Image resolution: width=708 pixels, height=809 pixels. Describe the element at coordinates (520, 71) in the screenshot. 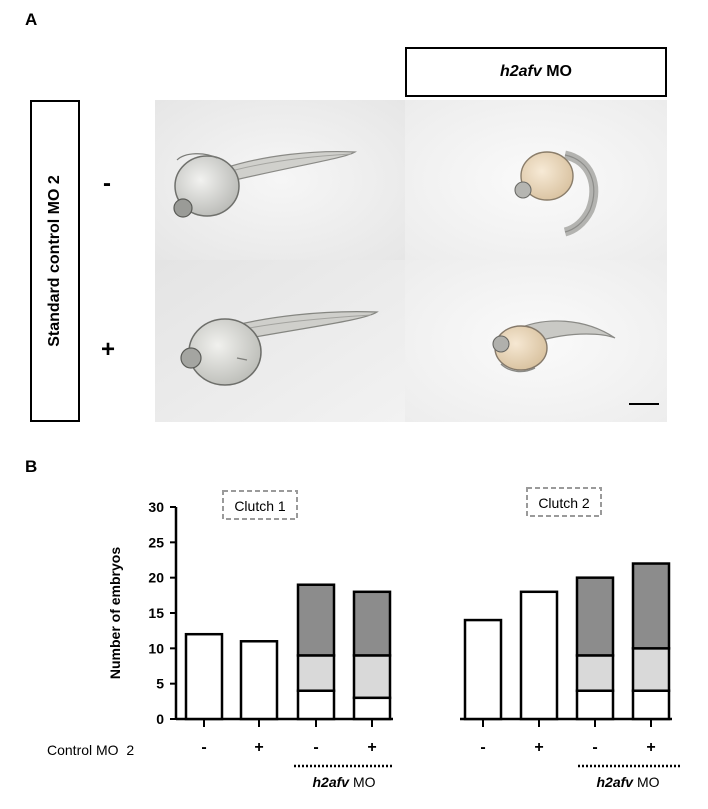

I see `column-header-gene: h2afv` at that location.